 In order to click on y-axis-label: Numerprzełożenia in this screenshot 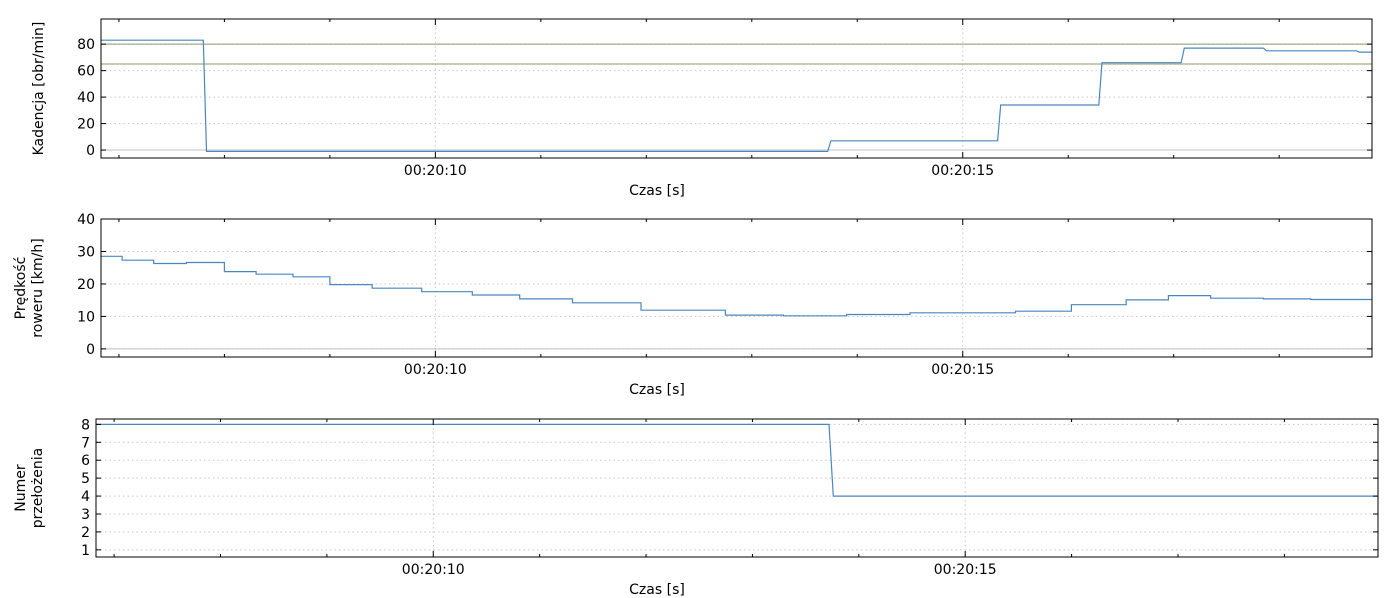, I will do `click(29, 488)`.